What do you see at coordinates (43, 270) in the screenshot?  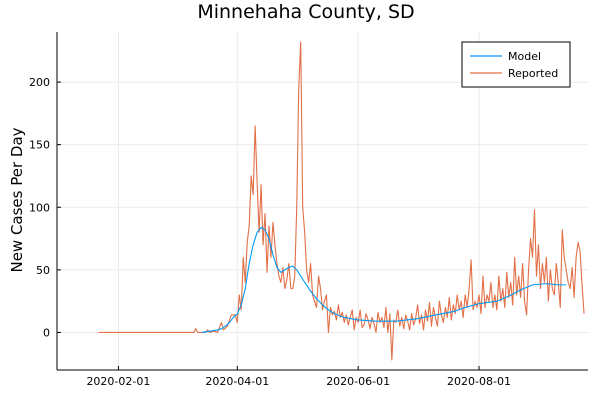 I see `y-tick-label: 50` at bounding box center [43, 270].